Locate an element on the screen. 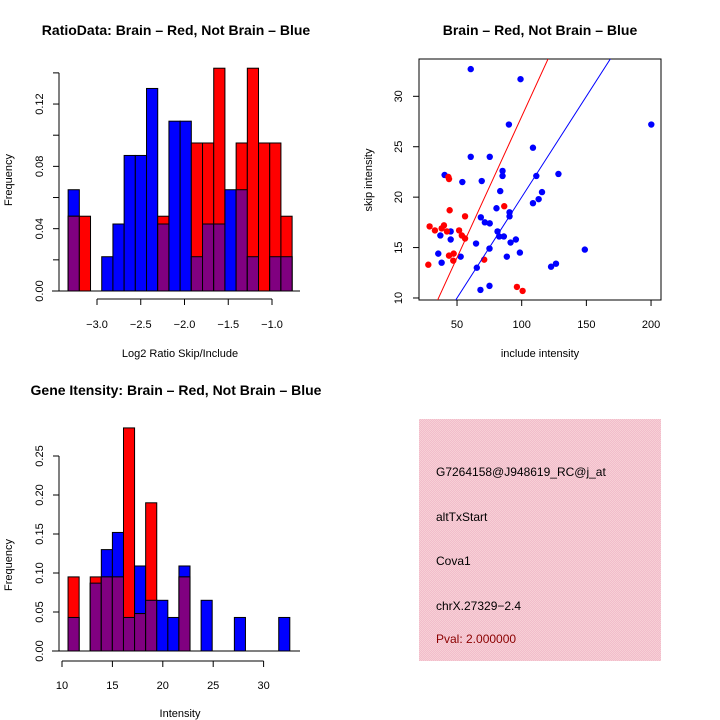  y-tick-label: 0.05 is located at coordinates (40, 611).